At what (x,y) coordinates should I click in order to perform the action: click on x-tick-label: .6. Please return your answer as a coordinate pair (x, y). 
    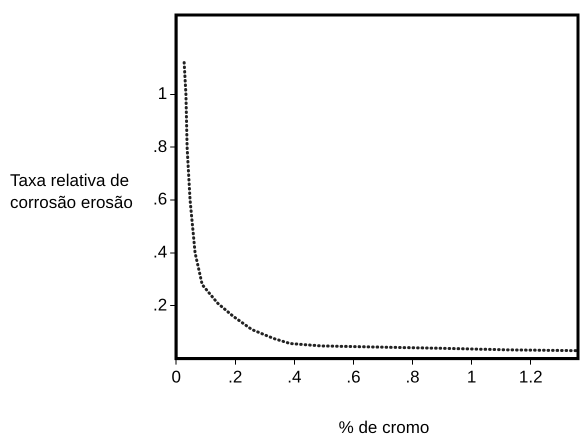
    Looking at the image, I should click on (353, 376).